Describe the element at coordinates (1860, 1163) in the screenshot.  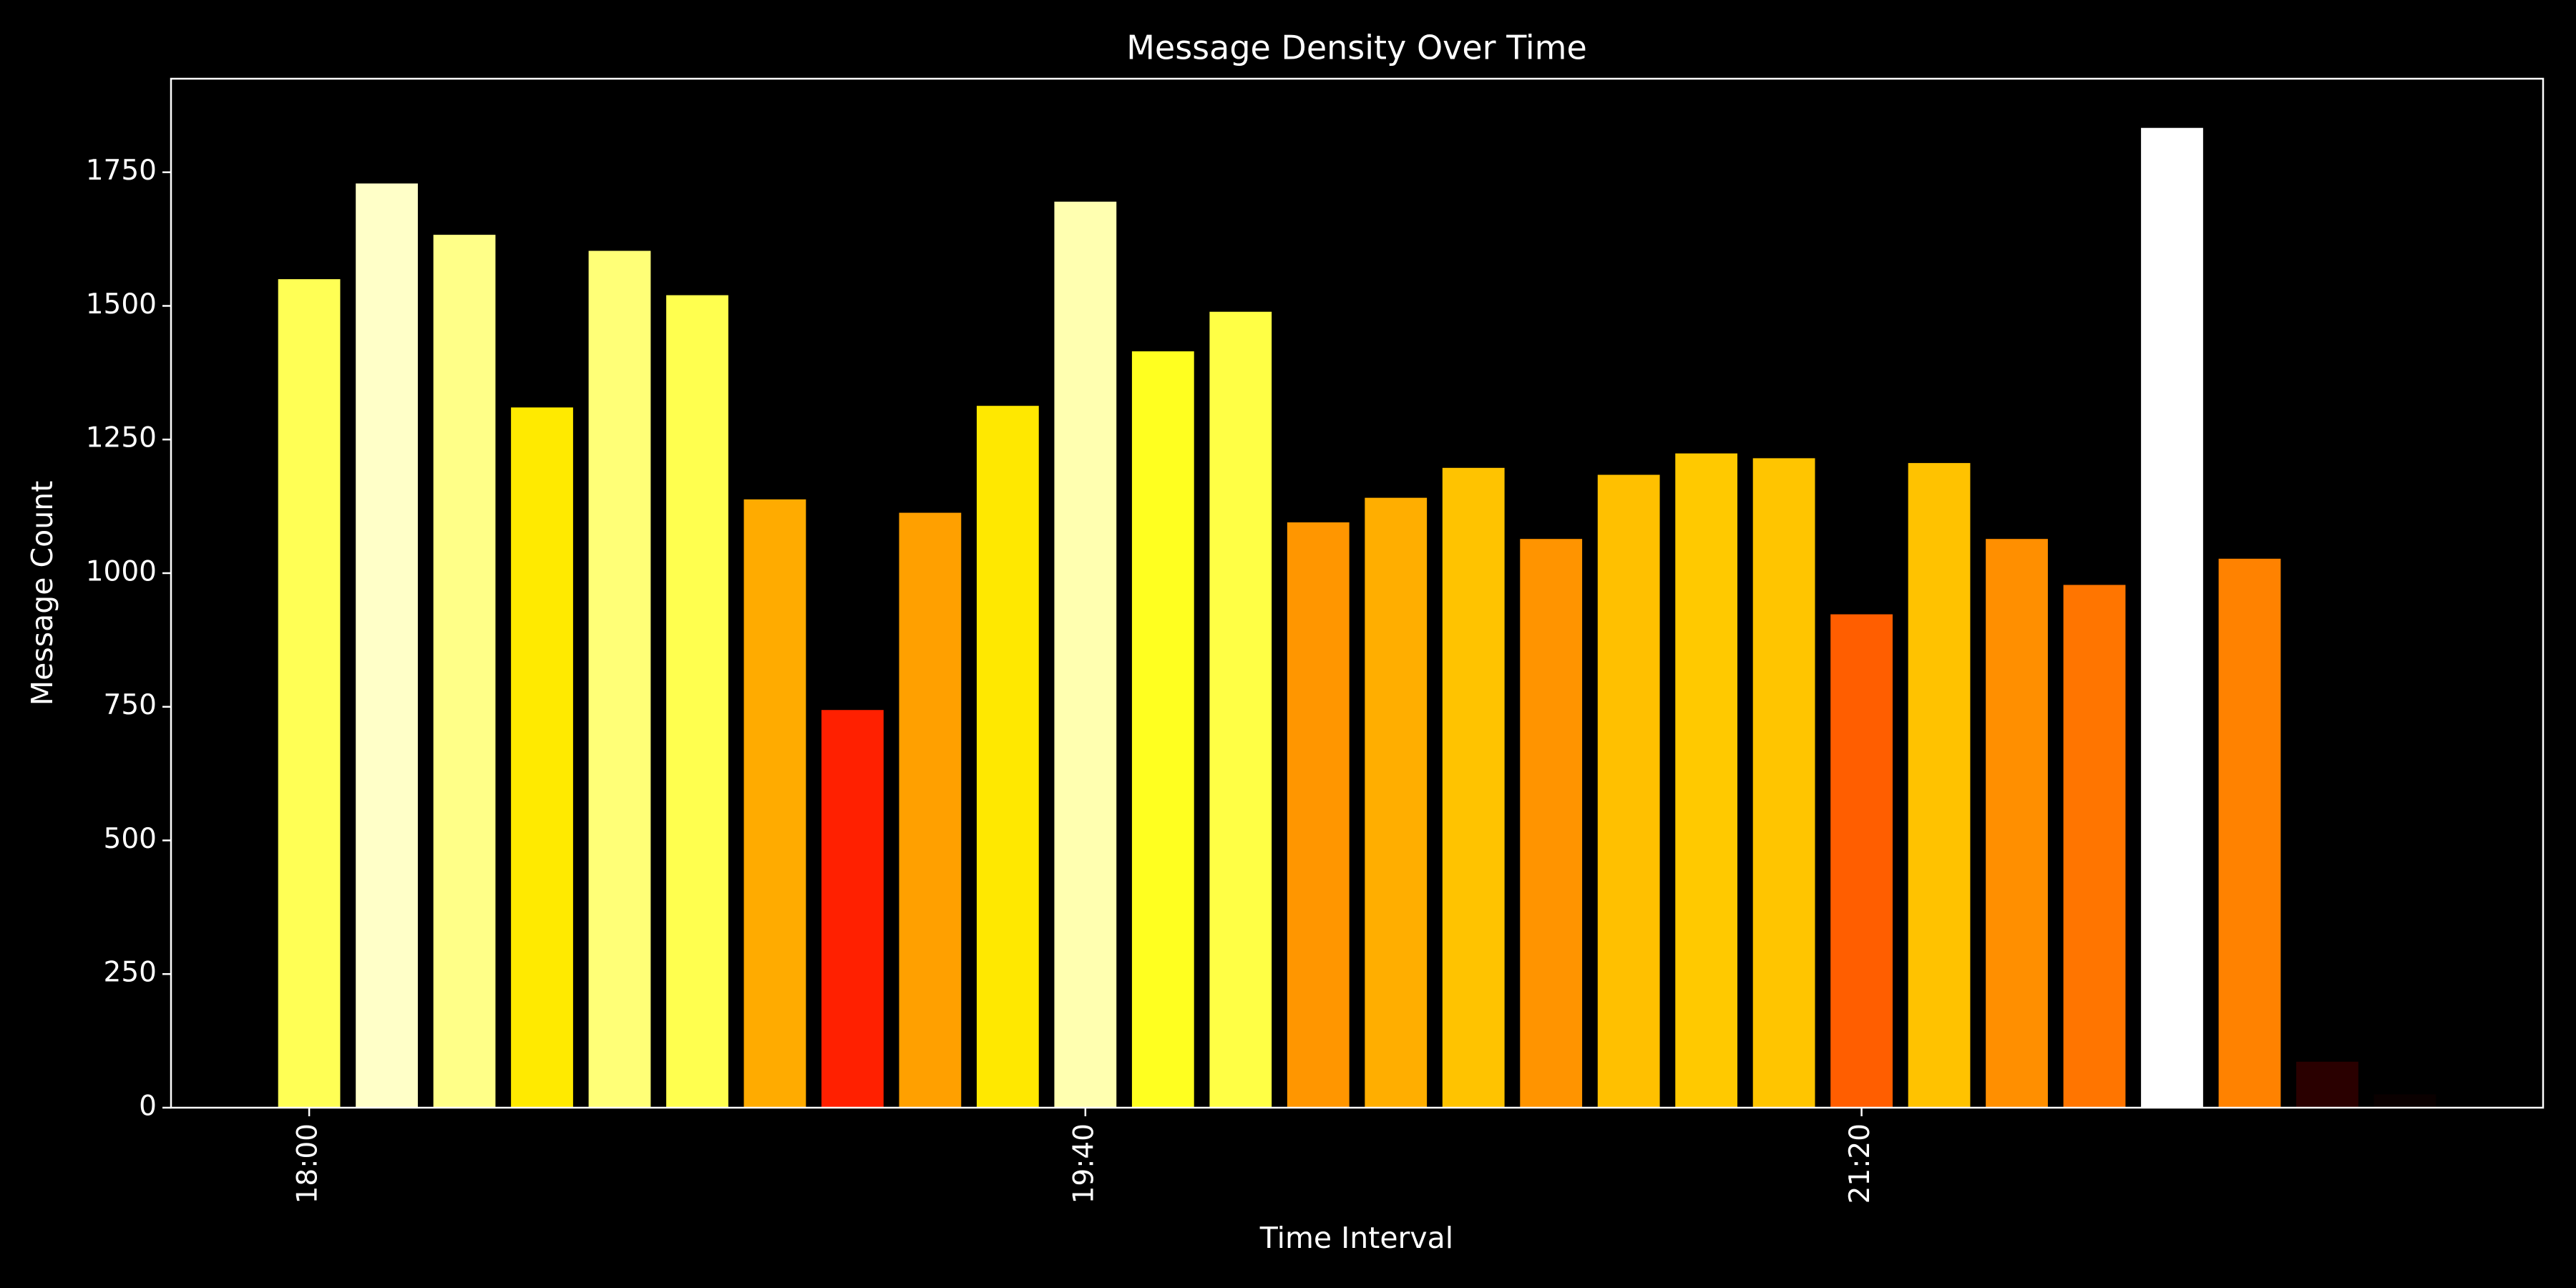
I see `x-tick-label: 21:20` at that location.